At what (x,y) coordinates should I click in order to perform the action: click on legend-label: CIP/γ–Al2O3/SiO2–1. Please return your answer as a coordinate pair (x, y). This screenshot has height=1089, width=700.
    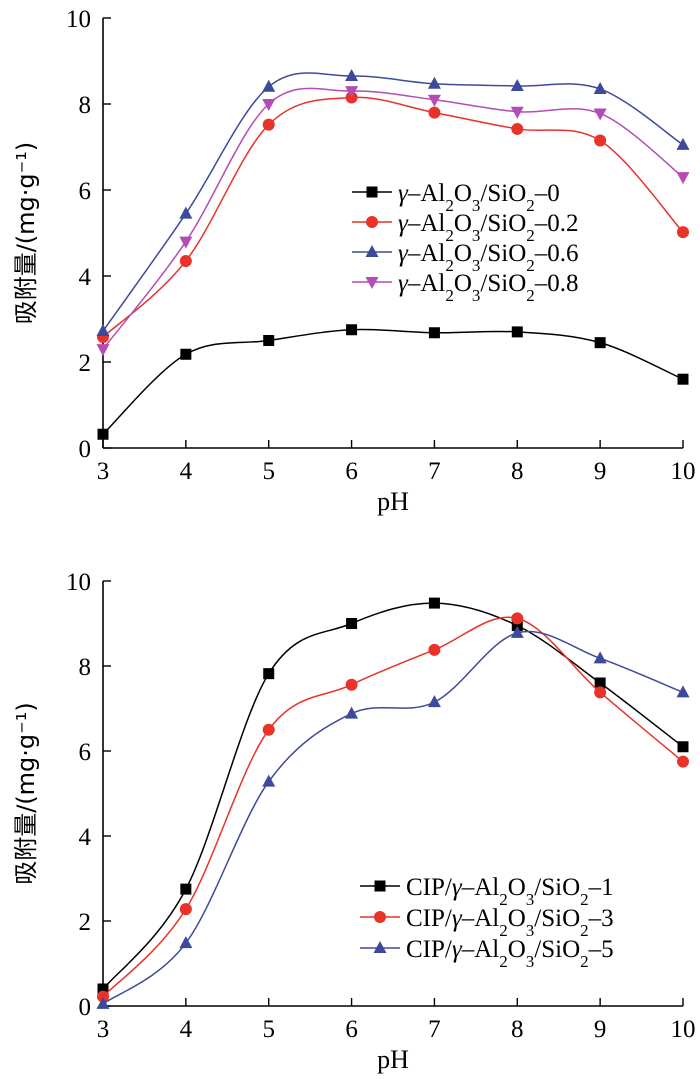
    Looking at the image, I should click on (510, 891).